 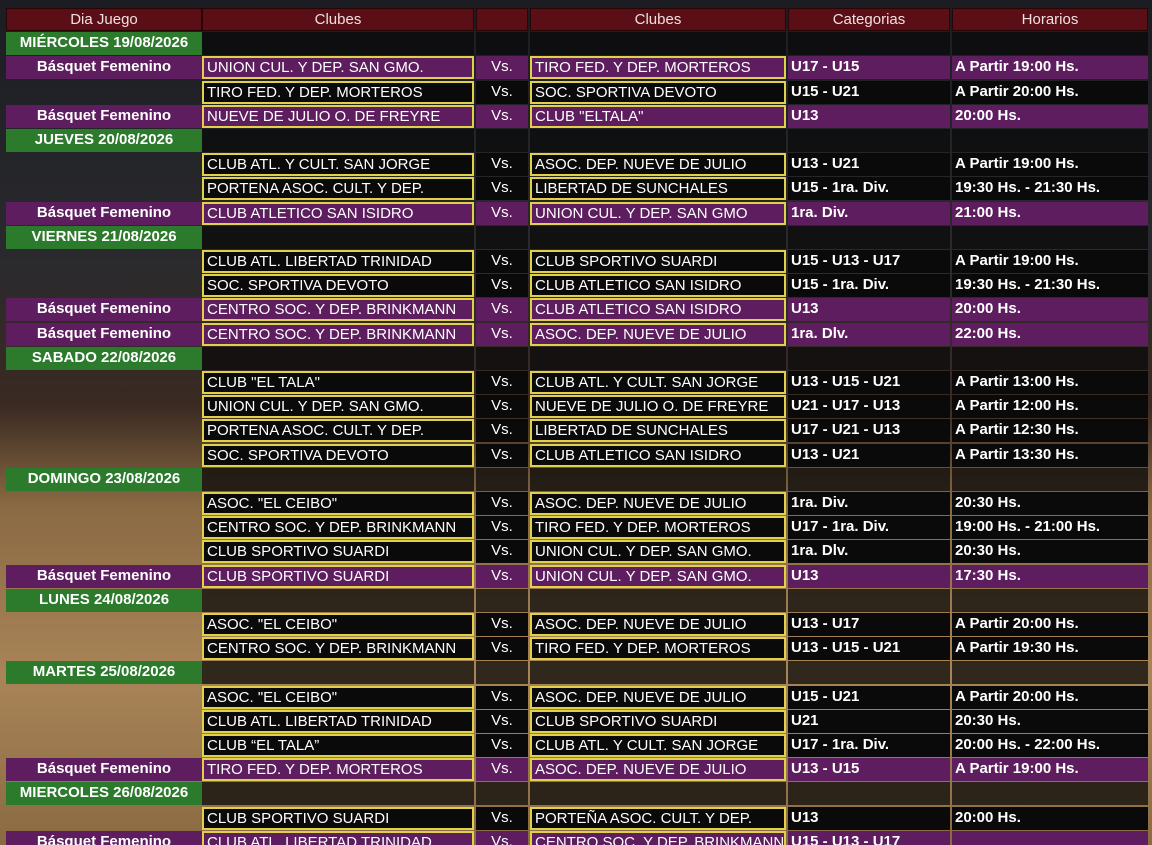 I want to click on day-title: VIERNES 21/08/2026, so click(x=104, y=237).